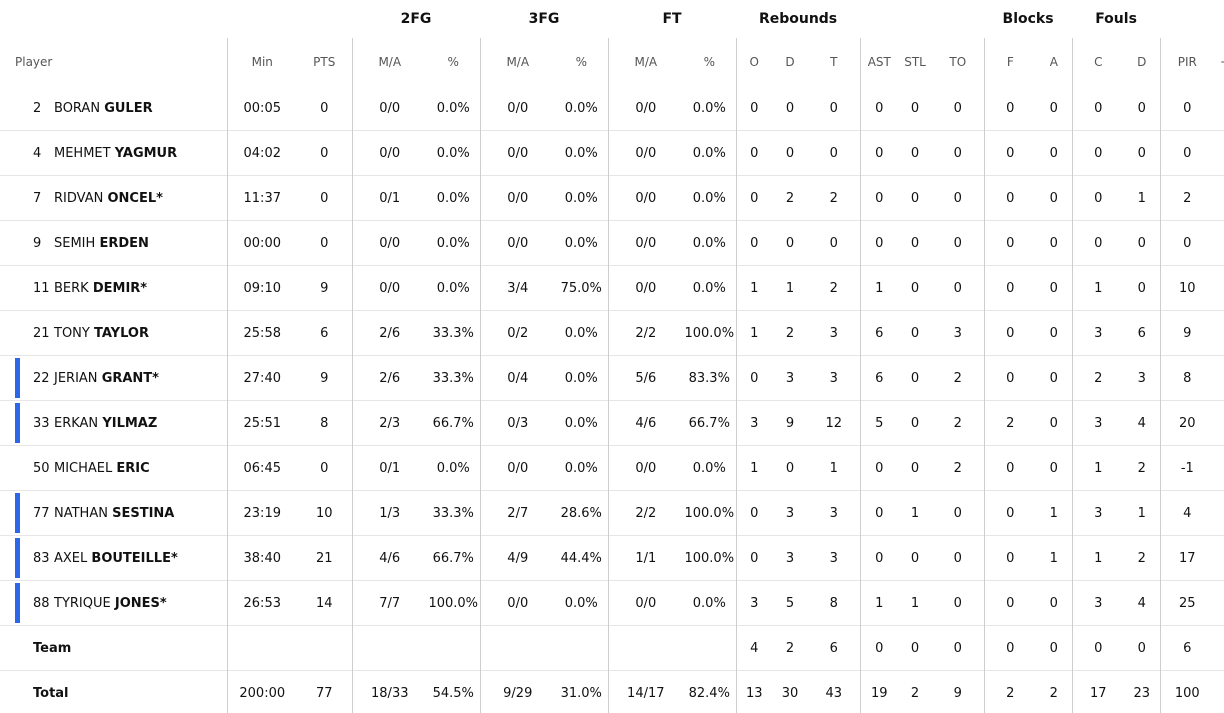 The image size is (1224, 713). What do you see at coordinates (754, 62) in the screenshot?
I see `col-reb-o: O` at bounding box center [754, 62].